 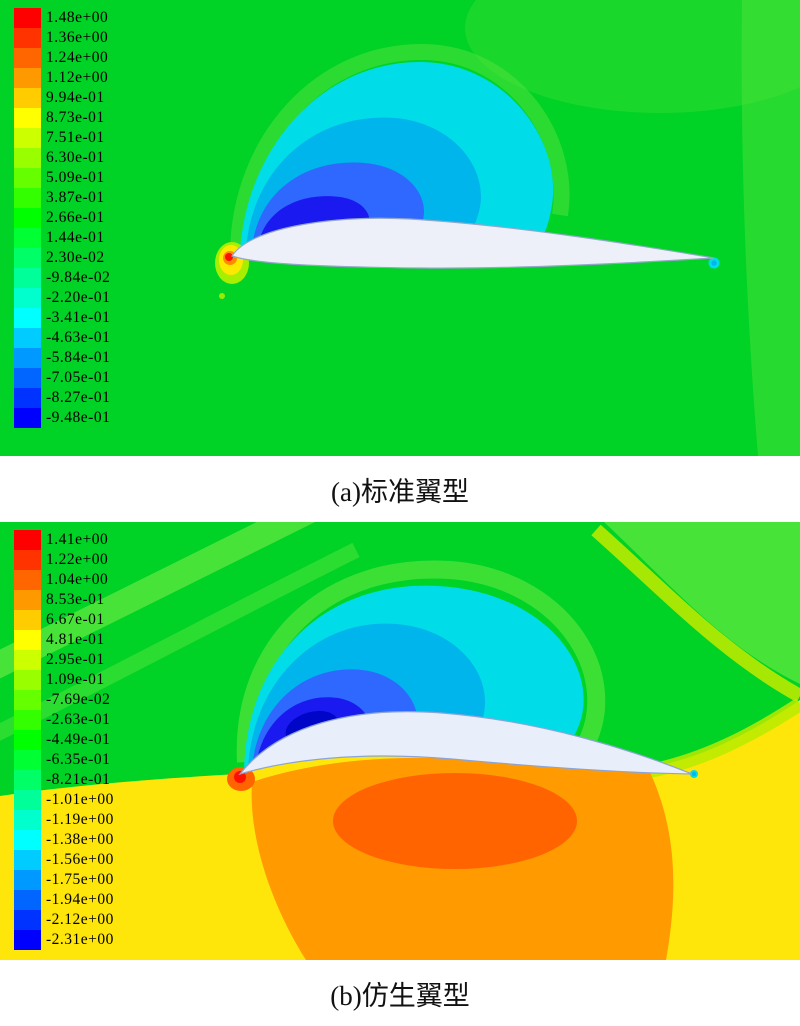 What do you see at coordinates (78, 337) in the screenshot?
I see `legend-value: -4.63e-01` at bounding box center [78, 337].